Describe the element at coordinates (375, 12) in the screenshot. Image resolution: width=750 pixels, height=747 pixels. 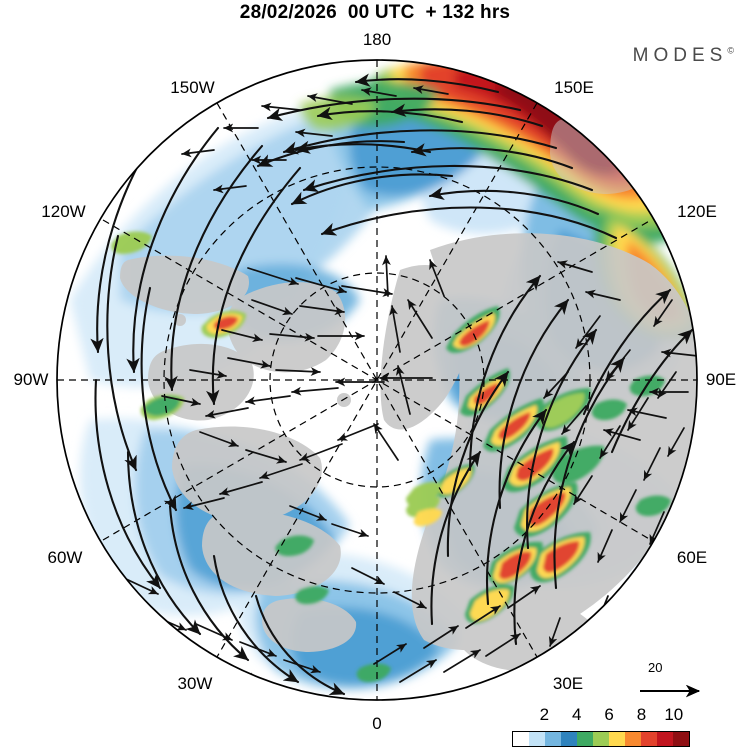
I see `page-title: 28/02/2026 00 UTC + 132 hrs` at that location.